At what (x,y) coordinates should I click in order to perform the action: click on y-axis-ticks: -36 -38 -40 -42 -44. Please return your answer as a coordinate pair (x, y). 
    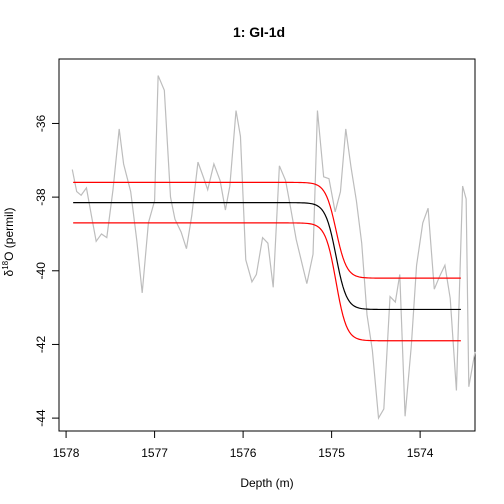
    Looking at the image, I should click on (46, 270).